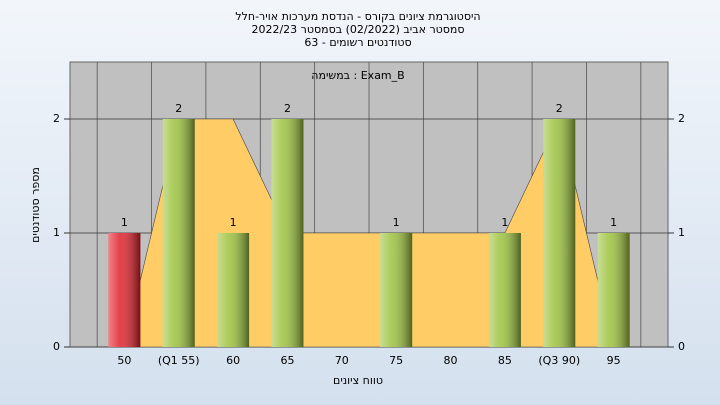 This screenshot has height=405, width=720. I want to click on y-tick-label: 0, so click(56, 346).